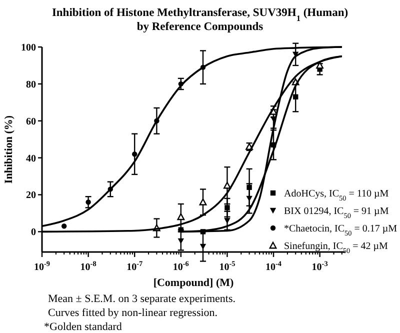  I want to click on x-tick-label: 10$^{-9}$, so click(42, 266).